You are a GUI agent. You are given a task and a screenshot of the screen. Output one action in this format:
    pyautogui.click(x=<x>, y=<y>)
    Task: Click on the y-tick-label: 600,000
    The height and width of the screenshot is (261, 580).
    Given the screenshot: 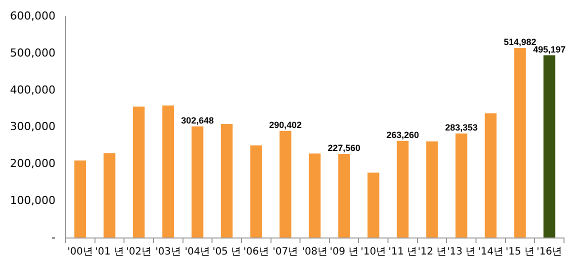 What is the action you would take?
    pyautogui.click(x=33, y=15)
    